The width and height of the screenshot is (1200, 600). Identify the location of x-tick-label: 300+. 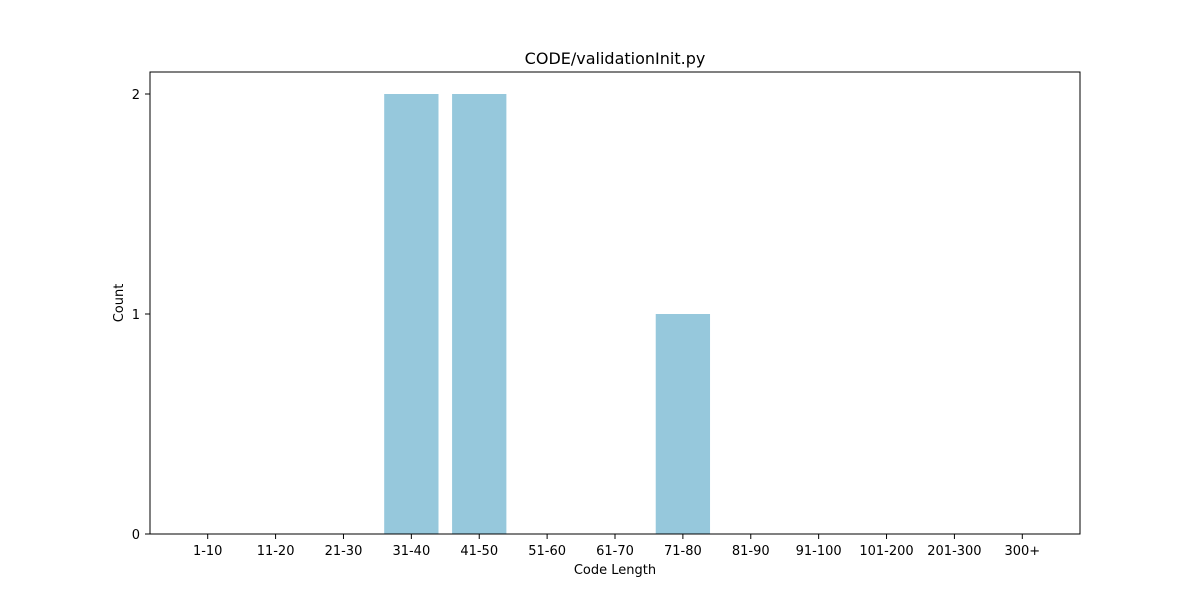
(1022, 551).